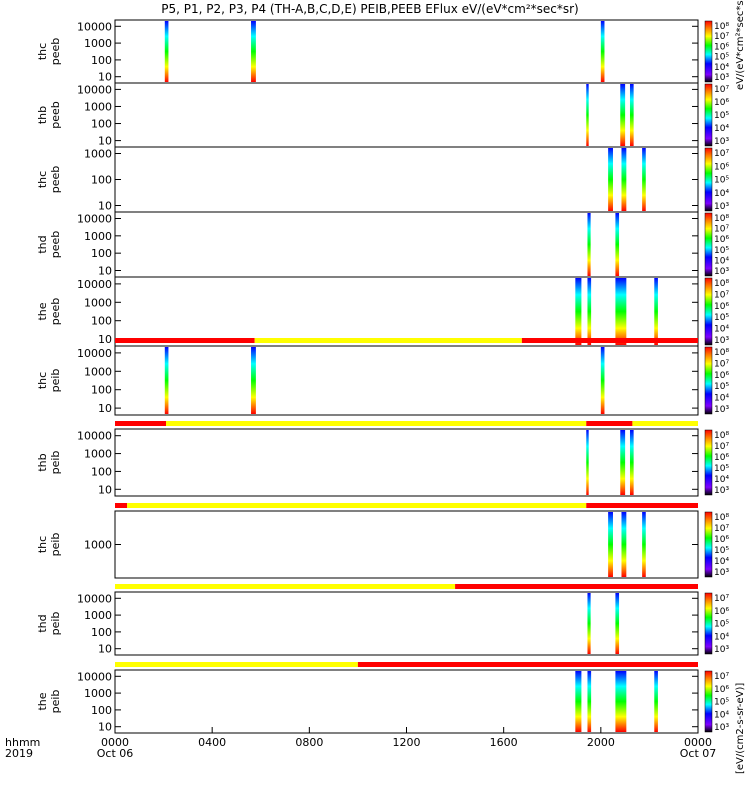 The height and width of the screenshot is (800, 750). Describe the element at coordinates (382, 179) in the screenshot. I see `panel-3: 1000 100 10 thc peeb 10⁷ 10⁶ 10⁵ 10⁴ 10³` at that location.